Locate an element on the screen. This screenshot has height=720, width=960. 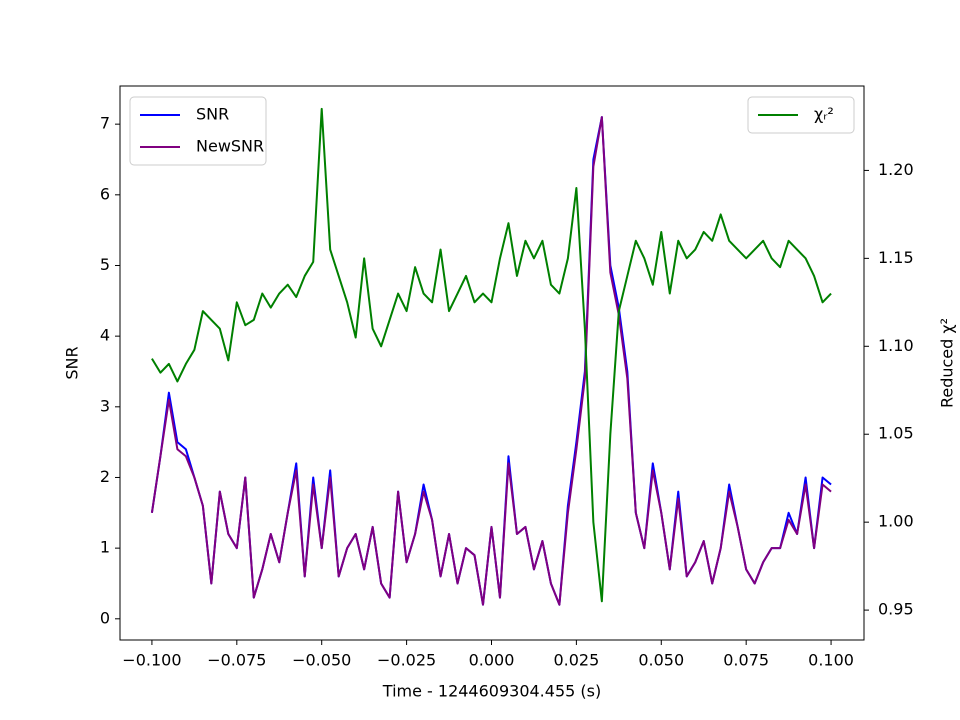
y-tick-label: 1 is located at coordinates (105, 547).